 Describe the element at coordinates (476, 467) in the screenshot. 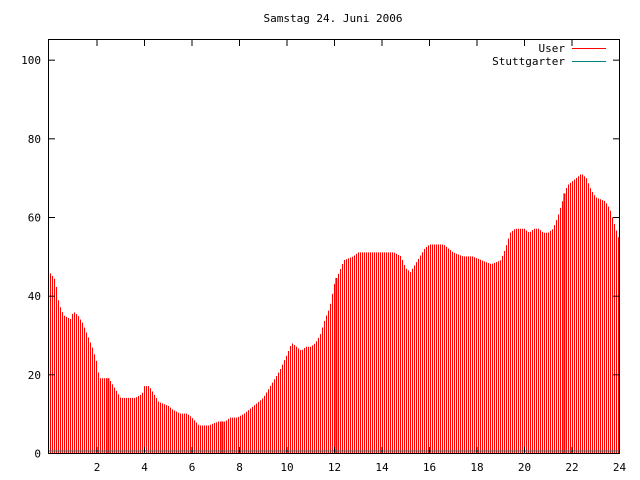

I see `x-tick-label: 18` at that location.